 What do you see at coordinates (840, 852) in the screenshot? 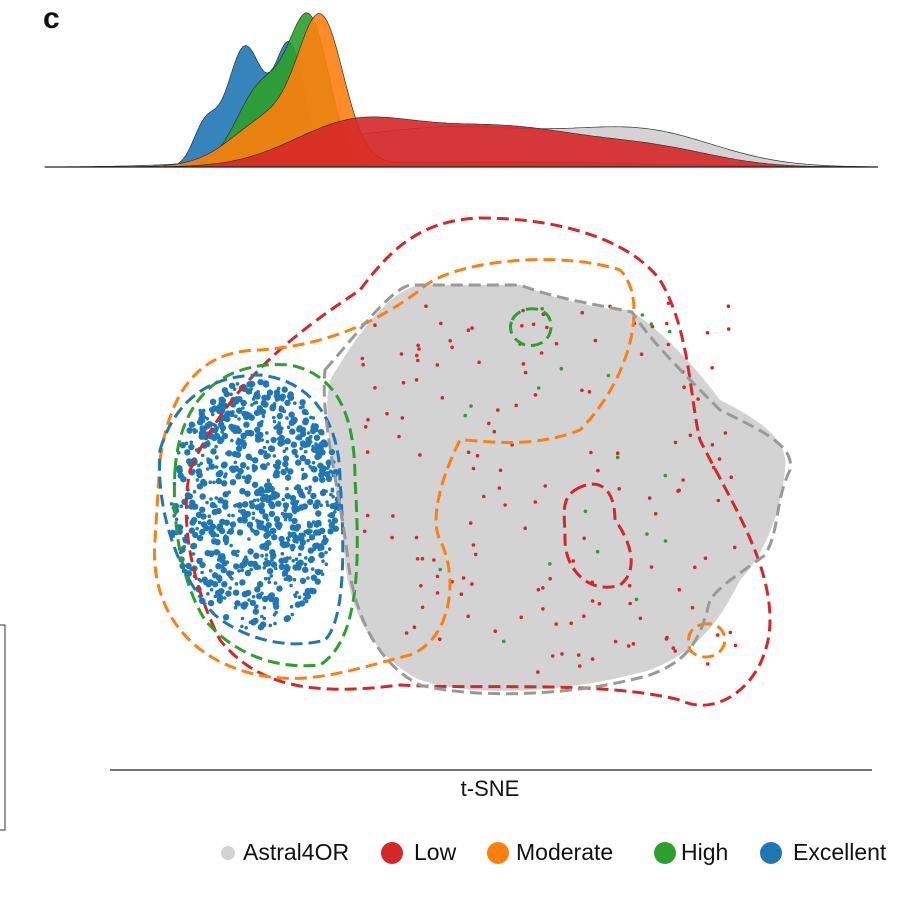
I see `legend-label: Excellent` at bounding box center [840, 852].